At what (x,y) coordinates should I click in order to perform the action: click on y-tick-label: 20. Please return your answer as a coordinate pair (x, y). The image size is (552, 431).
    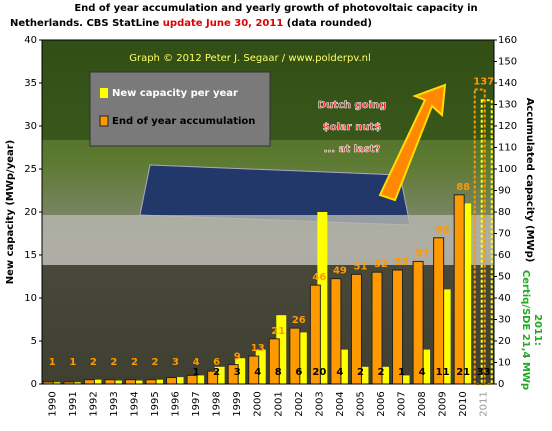
    Looking at the image, I should click on (30, 212).